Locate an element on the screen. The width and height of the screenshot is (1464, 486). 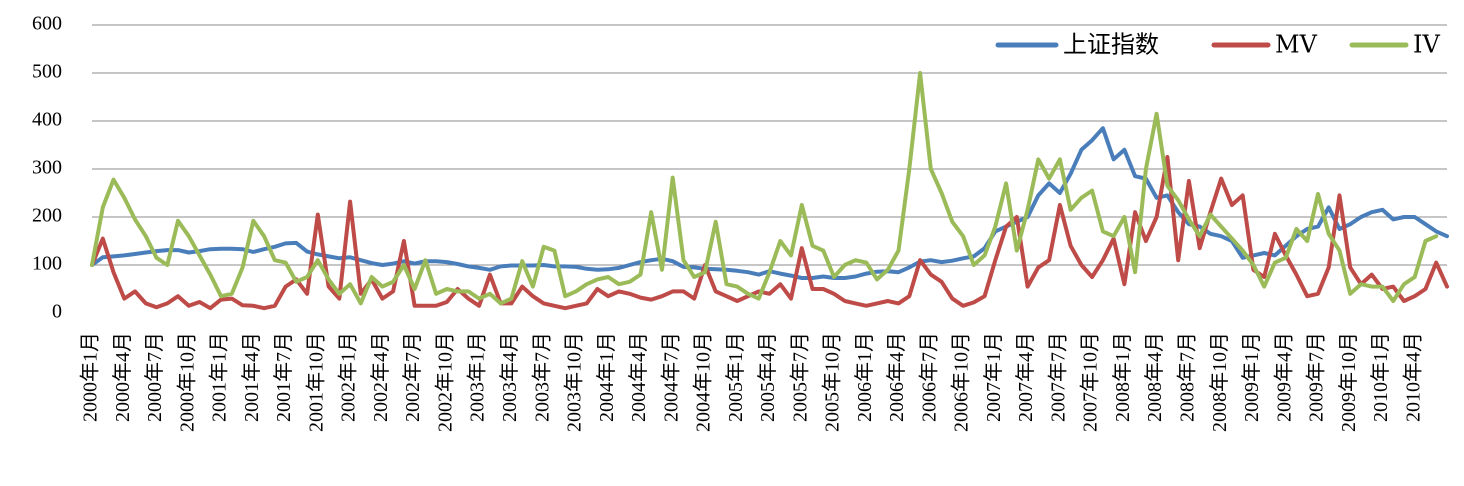
x-tick-label: 2005年10月 is located at coordinates (832, 382).